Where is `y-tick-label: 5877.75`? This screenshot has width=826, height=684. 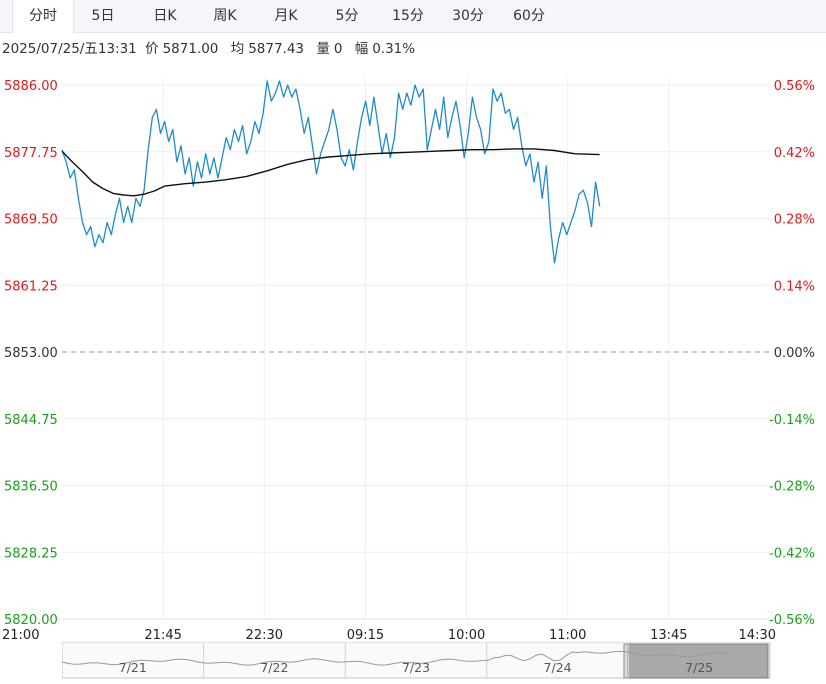
y-tick-label: 5877.75 is located at coordinates (31, 153).